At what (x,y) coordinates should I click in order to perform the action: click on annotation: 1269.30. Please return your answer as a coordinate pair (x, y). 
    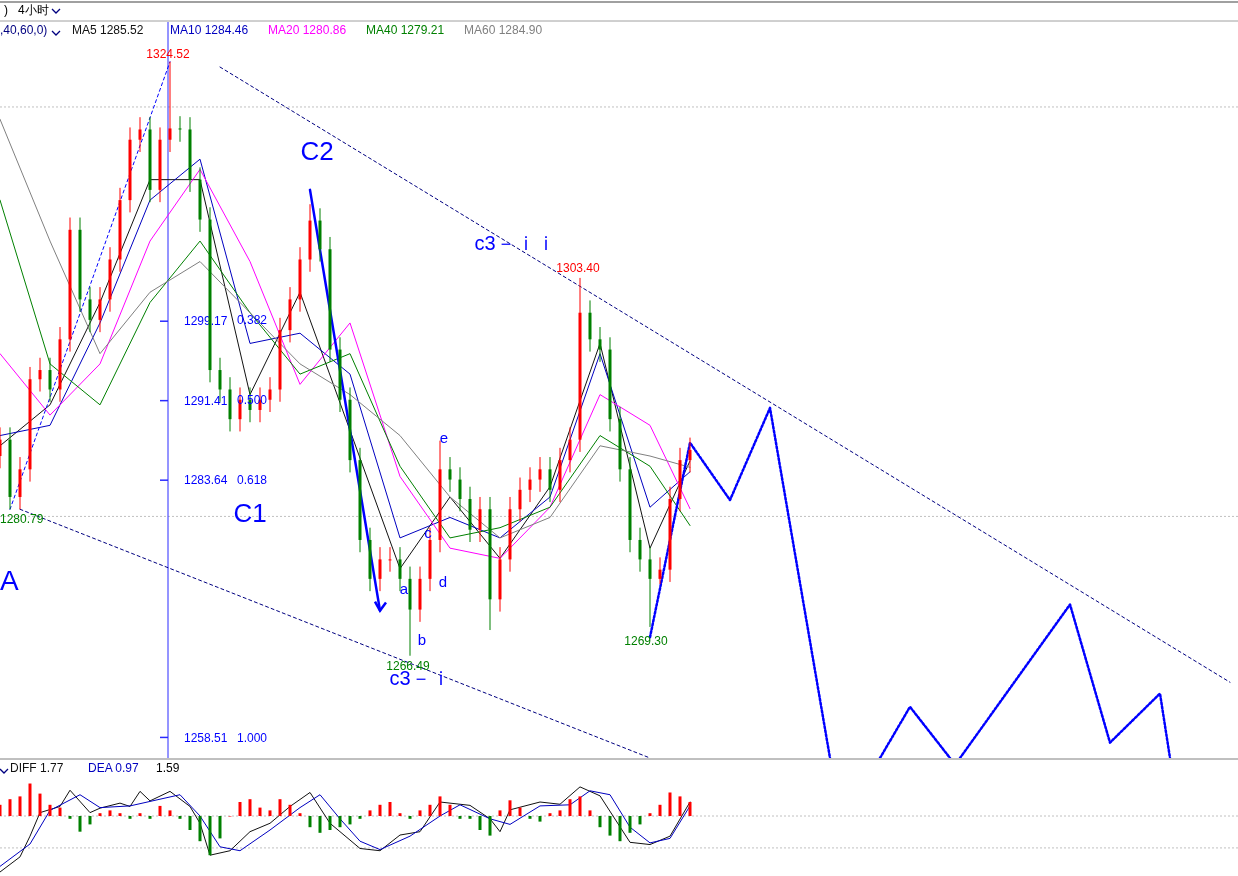
    Looking at the image, I should click on (646, 640).